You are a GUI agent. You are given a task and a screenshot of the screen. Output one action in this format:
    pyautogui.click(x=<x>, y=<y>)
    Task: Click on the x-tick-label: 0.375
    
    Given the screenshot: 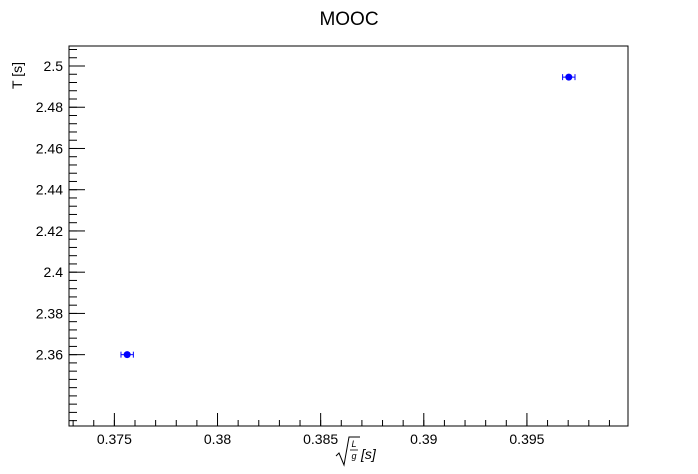 What is the action you would take?
    pyautogui.click(x=114, y=439)
    